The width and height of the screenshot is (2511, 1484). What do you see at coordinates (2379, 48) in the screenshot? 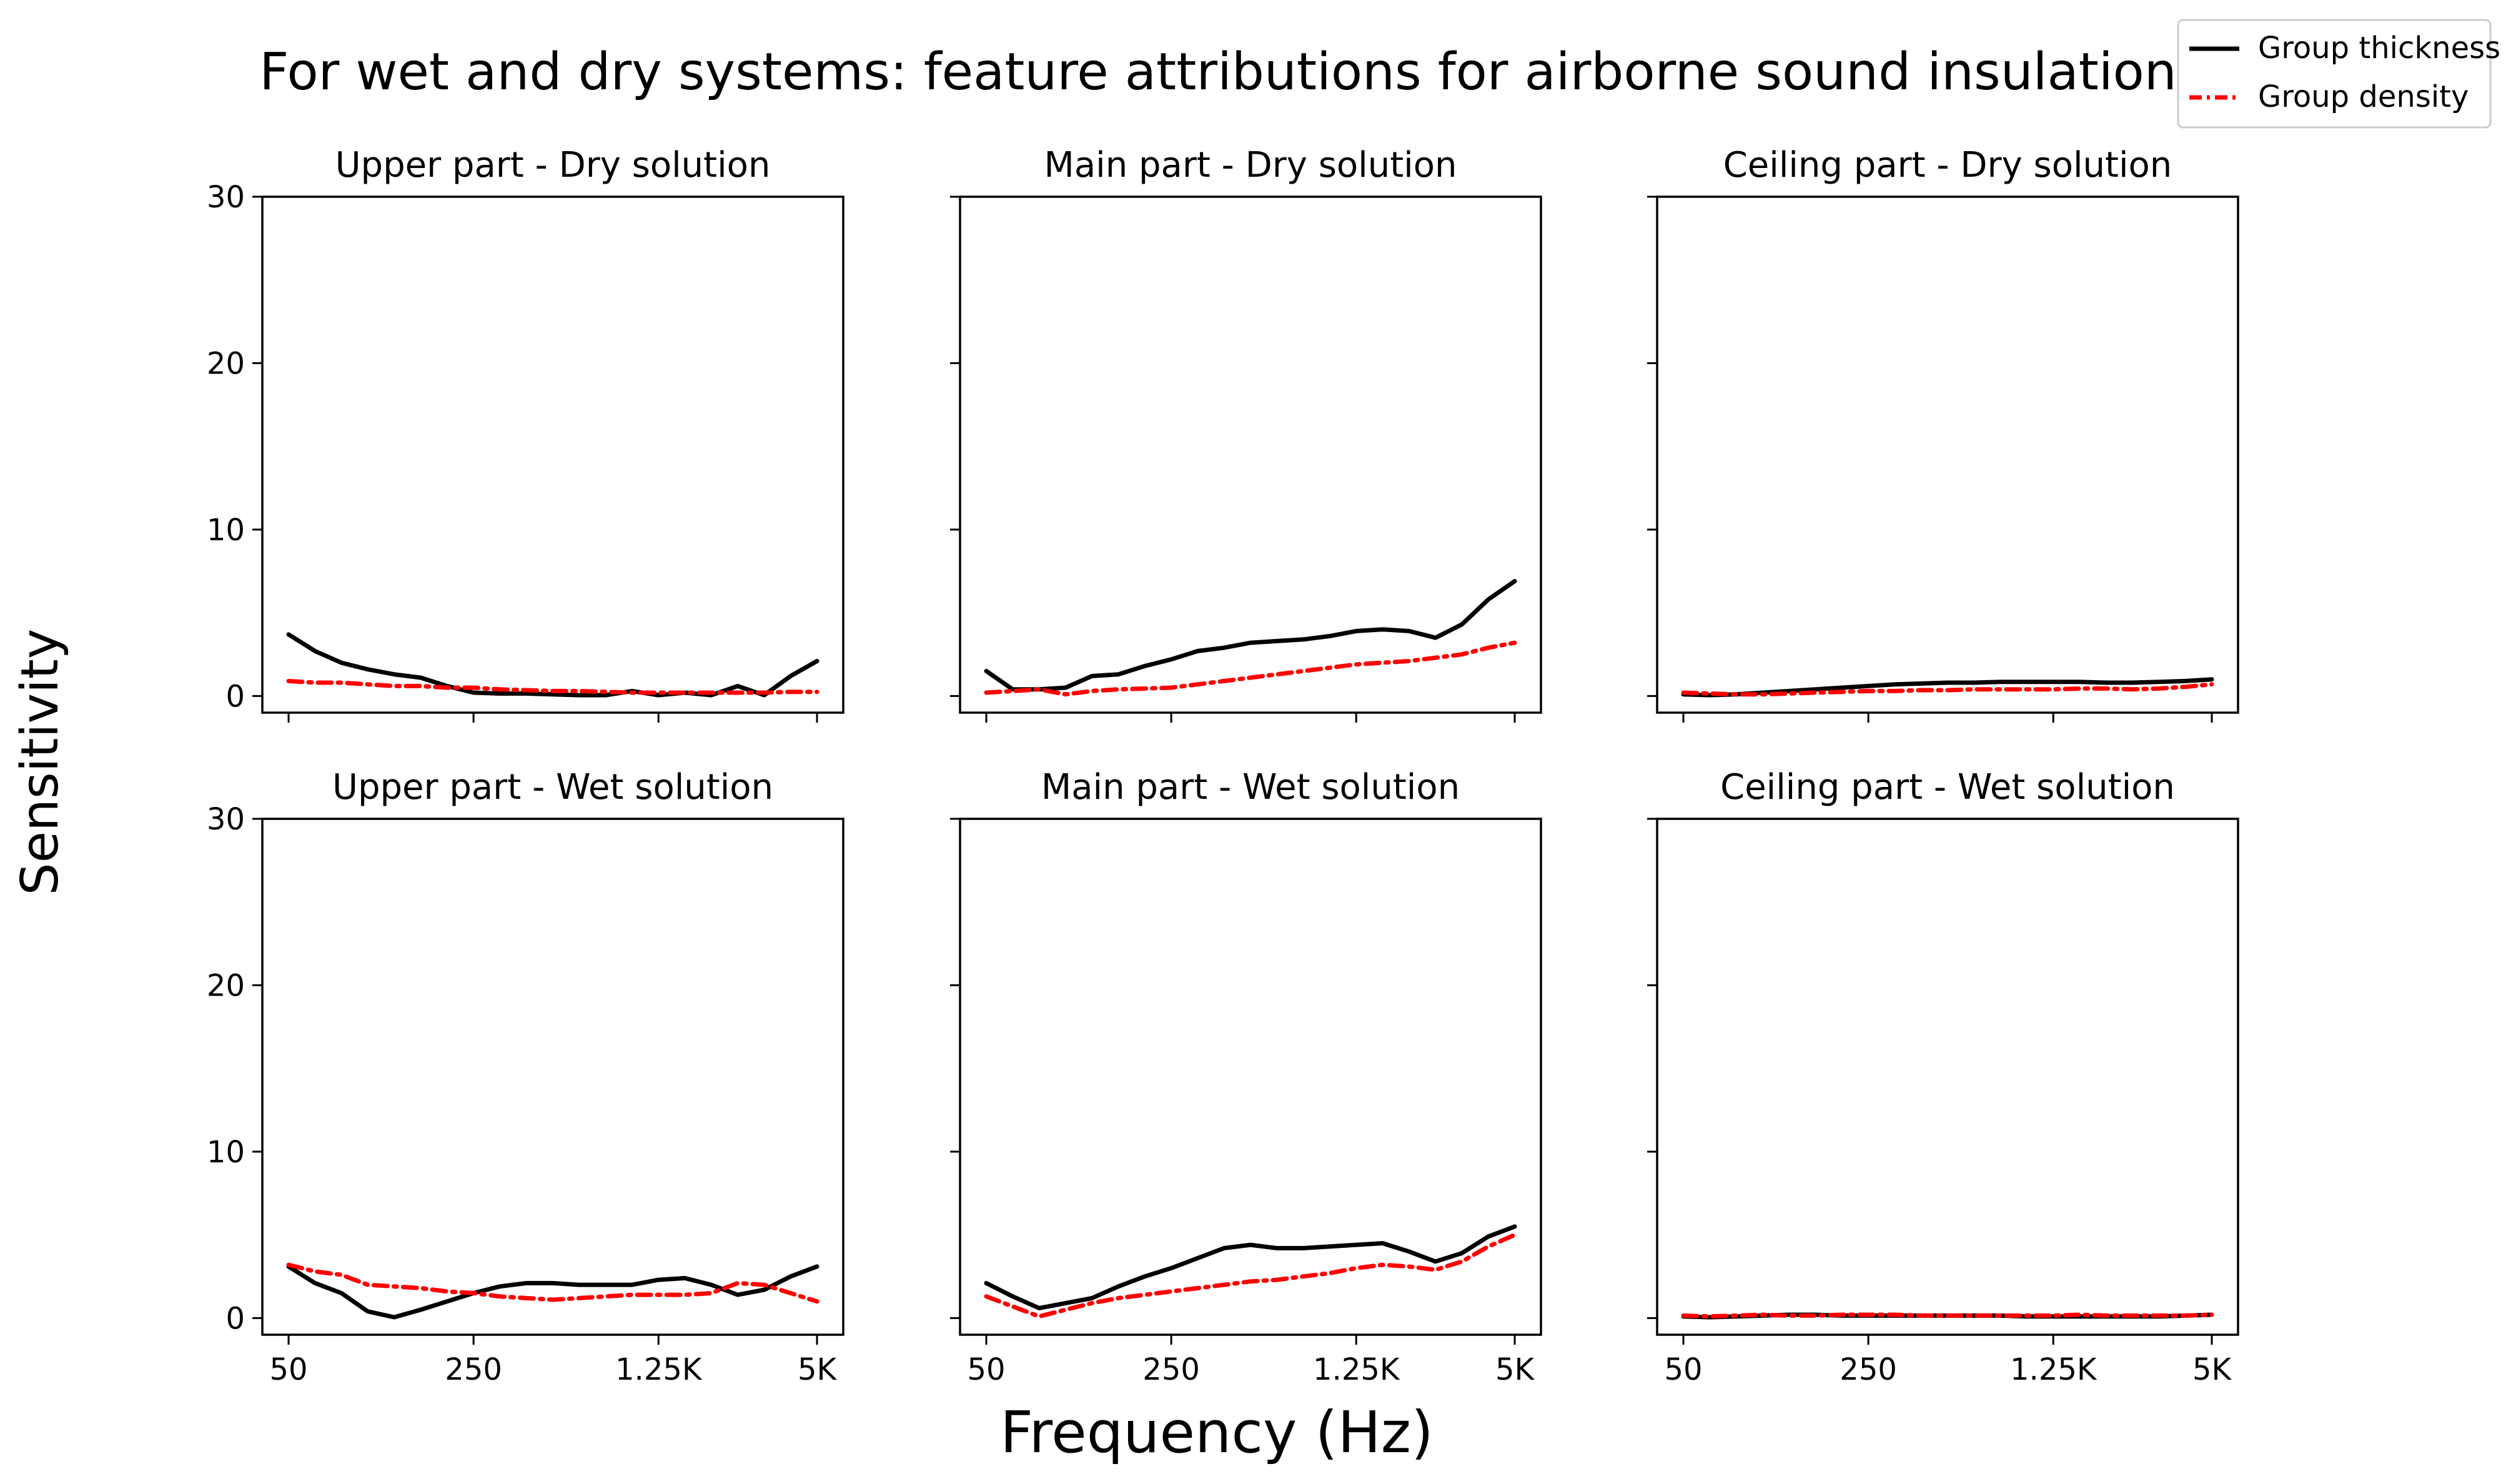
I see `legend-thickness-label: Group thickness` at bounding box center [2379, 48].